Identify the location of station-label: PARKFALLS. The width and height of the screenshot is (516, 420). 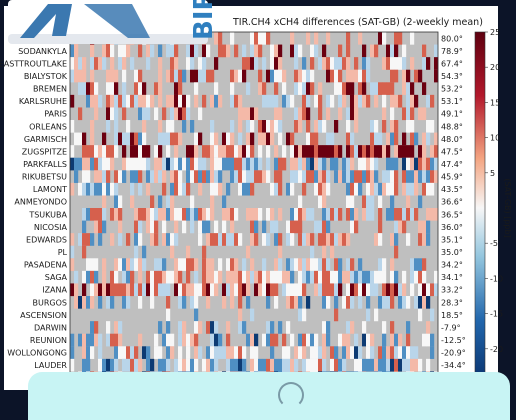
(45, 164).